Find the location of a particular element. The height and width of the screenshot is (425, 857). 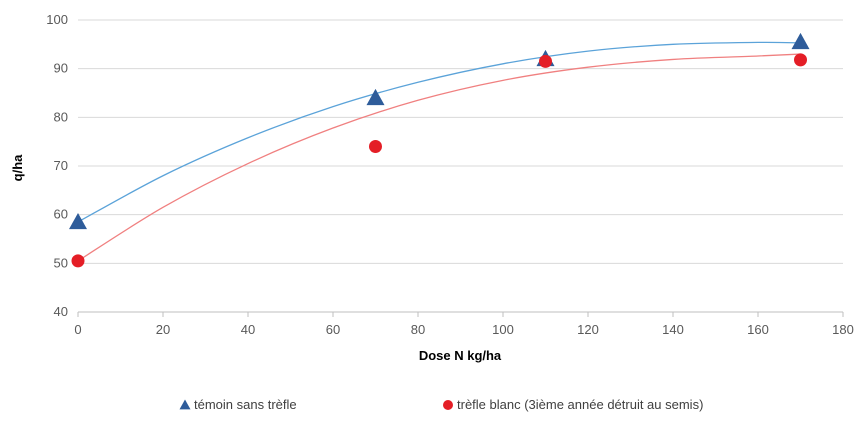

x-tick-label: 20 is located at coordinates (163, 329).